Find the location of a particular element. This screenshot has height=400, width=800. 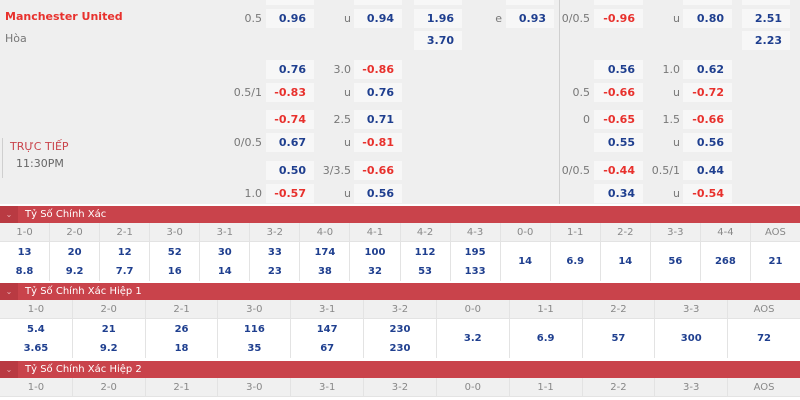

odds-cell-h1-hdp-odds: -0.44 is located at coordinates (618, 170).